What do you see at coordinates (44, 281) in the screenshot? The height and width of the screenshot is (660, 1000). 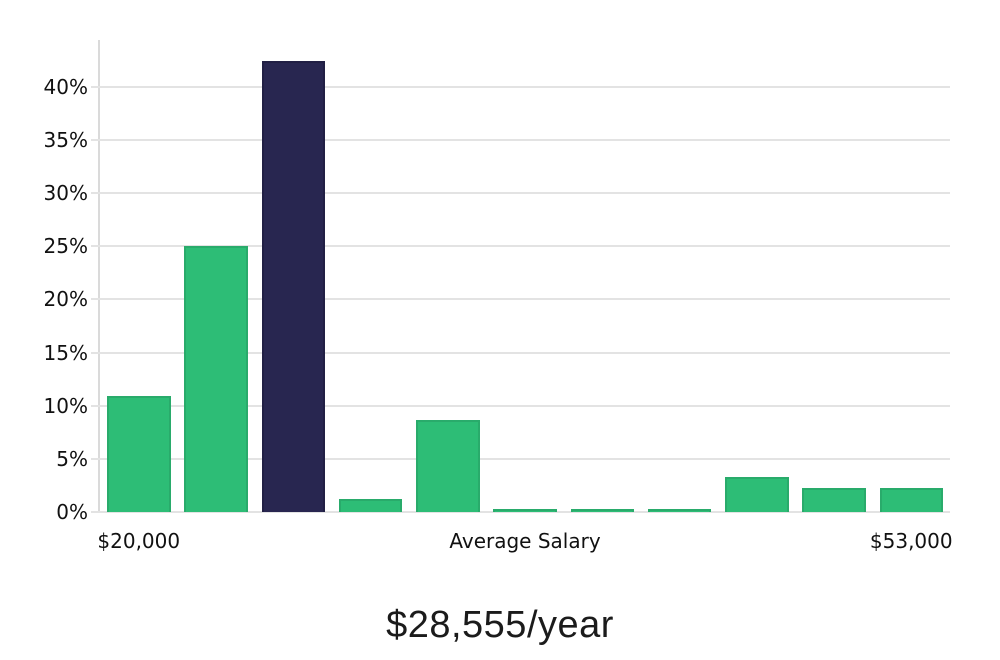 I see `y-axis-labels: 0% 5% 10% 15% 20% 25% 30% 35% 40%` at bounding box center [44, 281].